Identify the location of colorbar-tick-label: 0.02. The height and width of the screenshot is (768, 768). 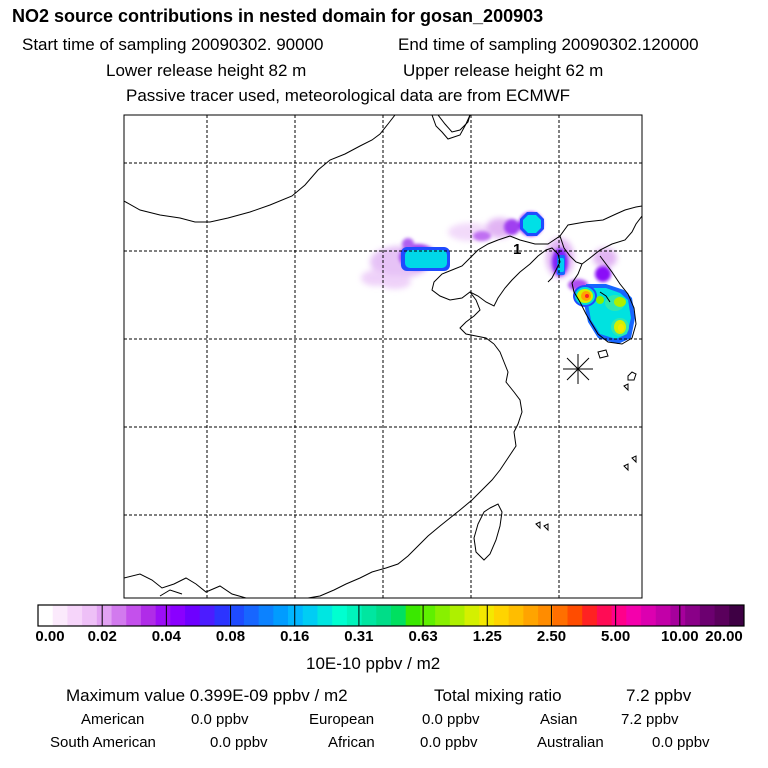
(102, 636).